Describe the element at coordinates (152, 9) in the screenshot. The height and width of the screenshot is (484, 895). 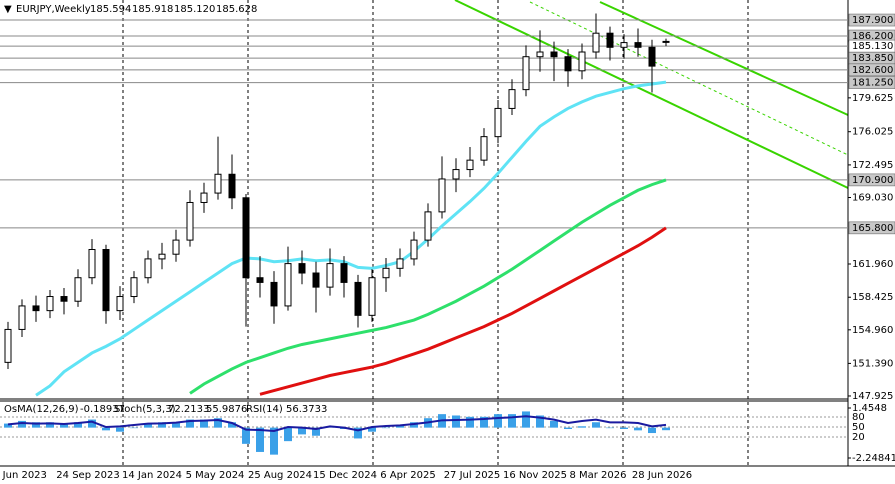
I see `ohlc-high: 185.918` at that location.